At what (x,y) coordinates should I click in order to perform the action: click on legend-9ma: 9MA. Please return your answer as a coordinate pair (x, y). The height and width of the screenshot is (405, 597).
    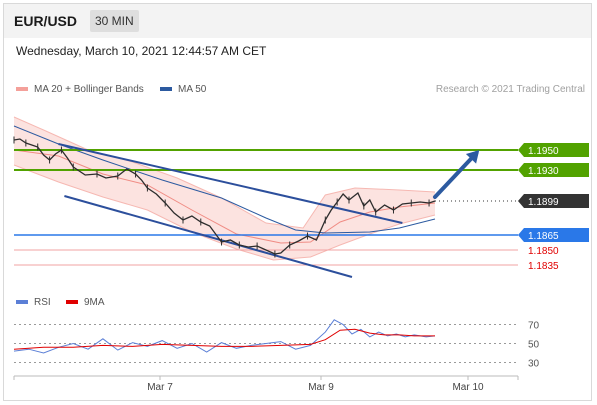
    Looking at the image, I should click on (85, 302).